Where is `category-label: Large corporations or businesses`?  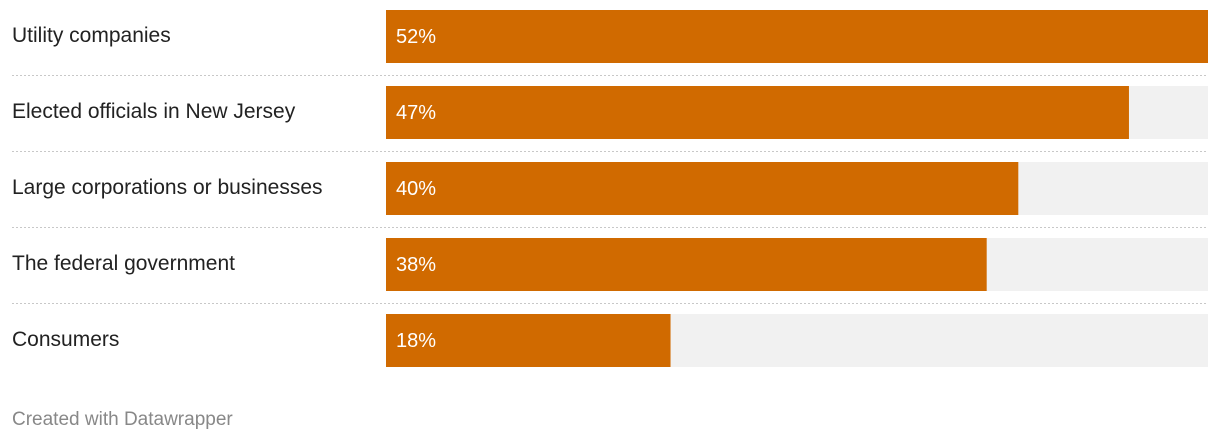 category-label: Large corporations or businesses is located at coordinates (167, 187).